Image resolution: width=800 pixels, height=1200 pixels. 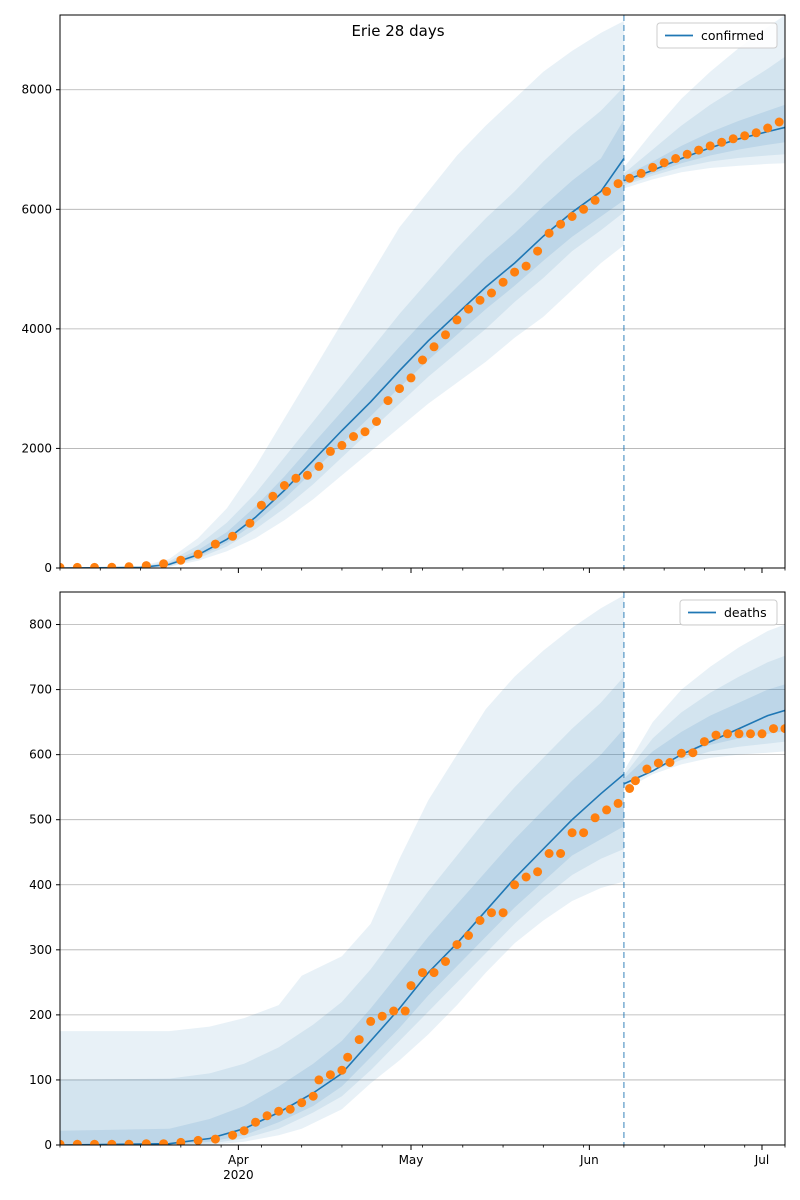 I want to click on bottom-xtick-label: Apr, so click(x=238, y=1160).